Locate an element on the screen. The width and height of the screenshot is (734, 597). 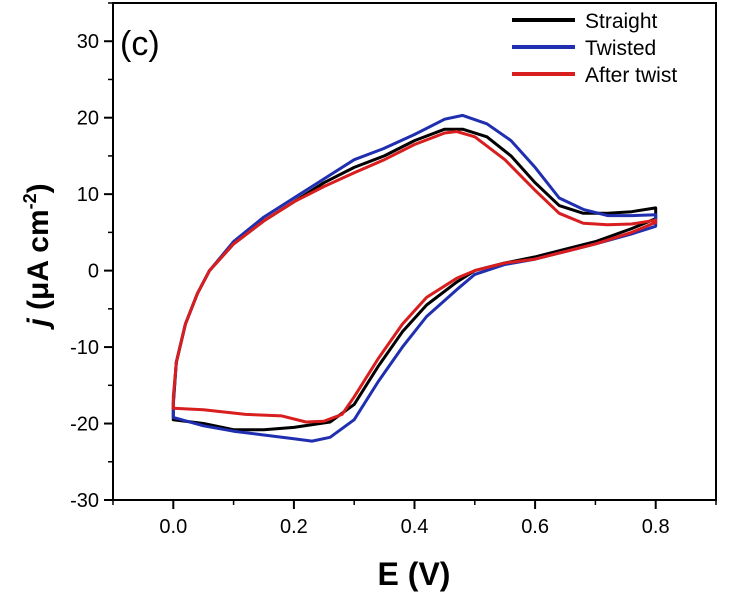
y-axis-symbol: j is located at coordinates (38, 324).